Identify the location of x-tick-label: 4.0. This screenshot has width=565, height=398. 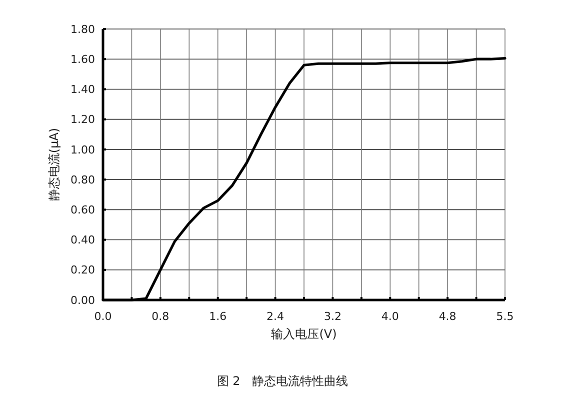
(390, 316).